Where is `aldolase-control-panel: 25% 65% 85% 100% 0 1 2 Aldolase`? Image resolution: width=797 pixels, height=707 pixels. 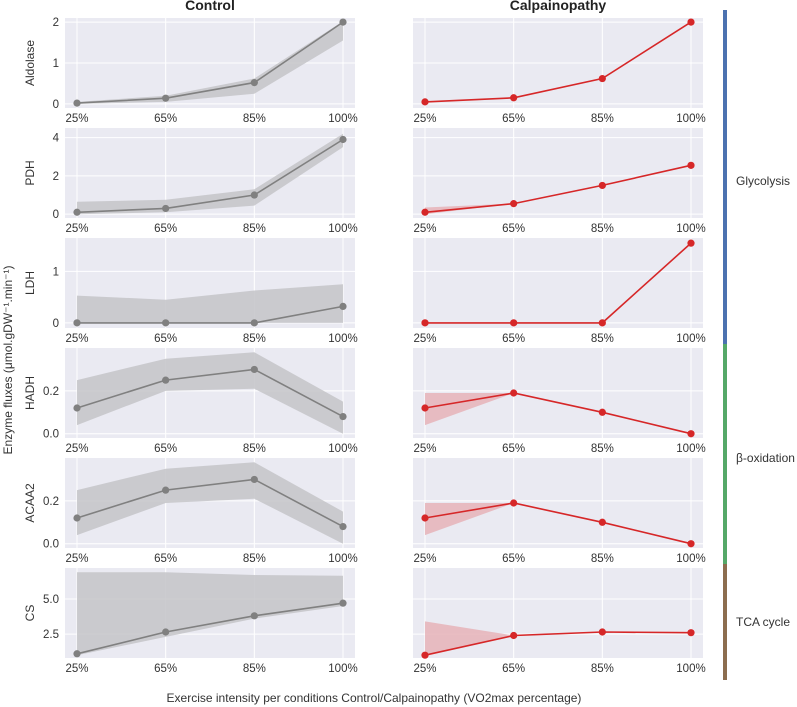
aldolase-control-panel: 25% 65% 85% 100% 0 1 2 Aldolase is located at coordinates (190, 71).